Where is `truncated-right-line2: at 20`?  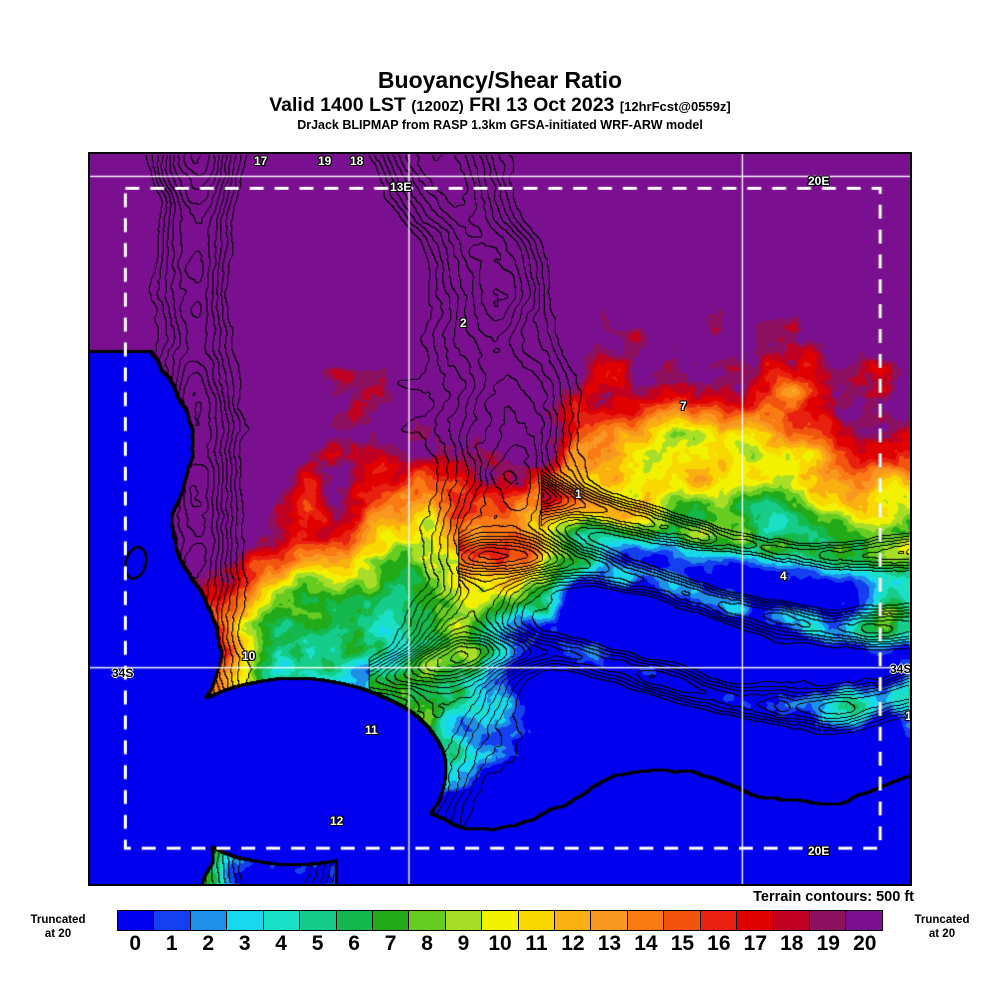
truncated-right-line2: at 20 is located at coordinates (942, 934).